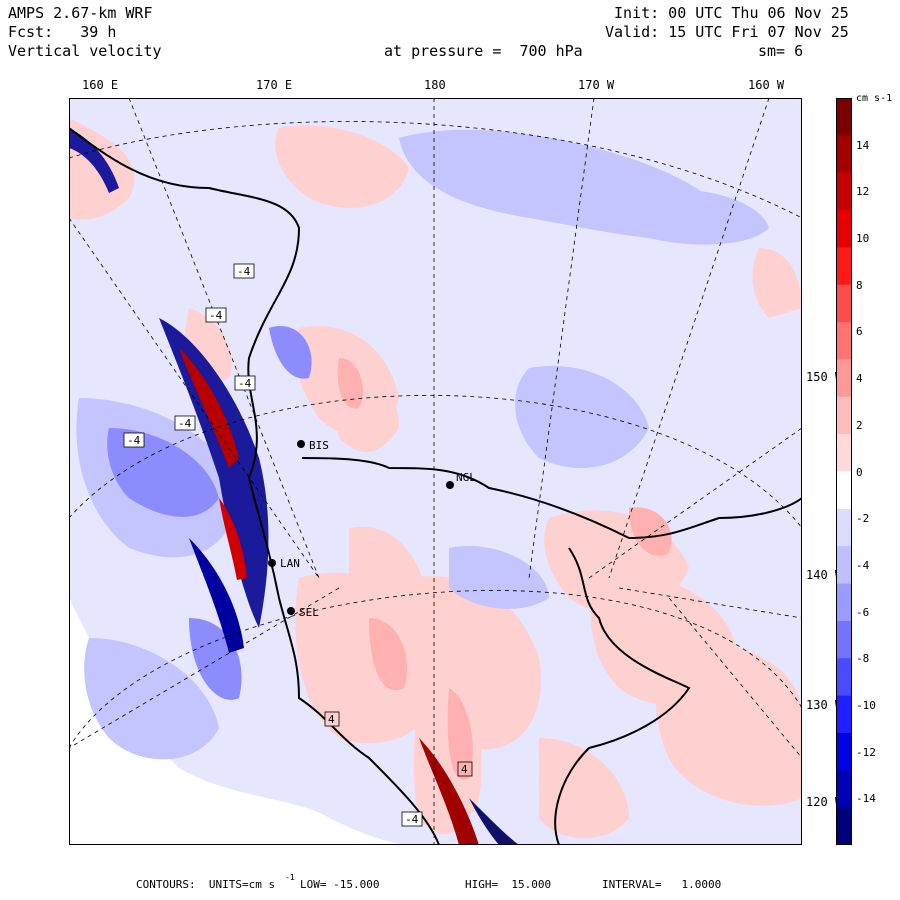 This screenshot has height=900, width=900. What do you see at coordinates (596, 85) in the screenshot?
I see `lon-label-170w: 170 W` at bounding box center [596, 85].